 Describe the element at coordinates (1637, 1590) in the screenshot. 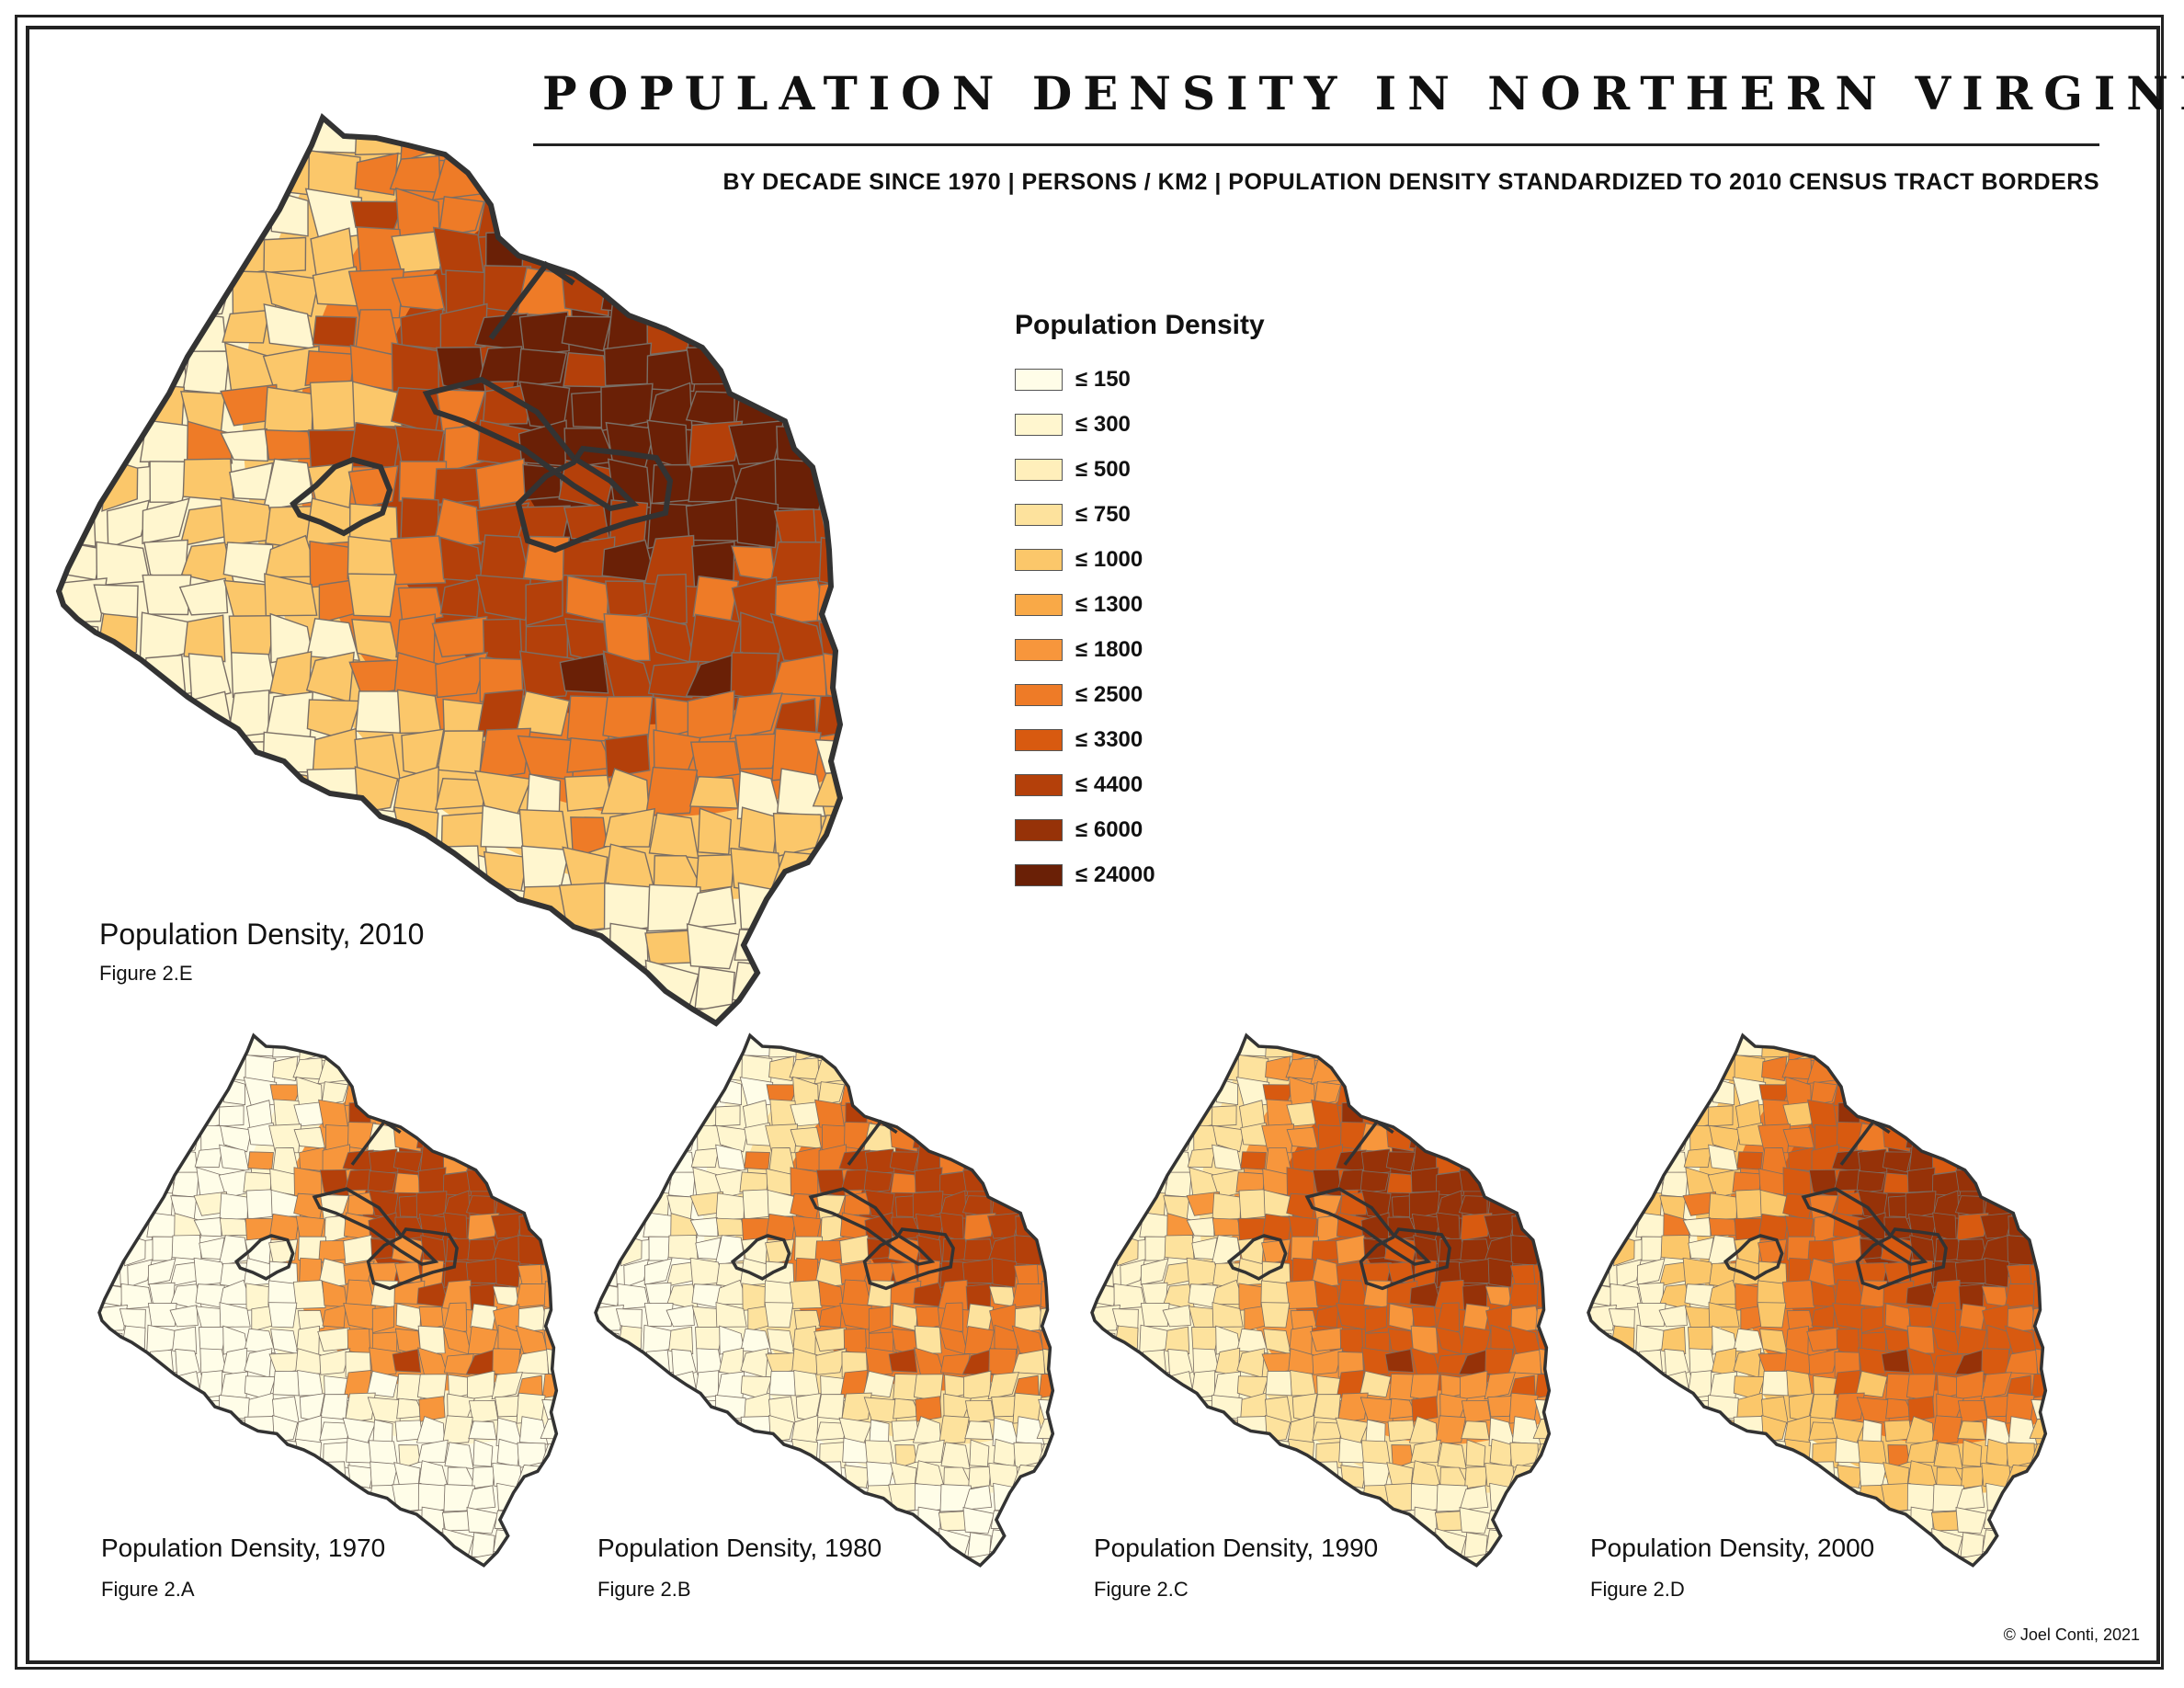

I see `map-figure-2000: Figure 2.D` at that location.